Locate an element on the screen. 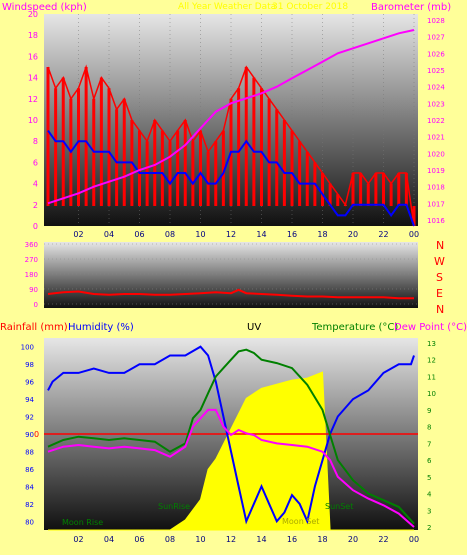  temperature-label: Temperature (°C) is located at coordinates (354, 327).